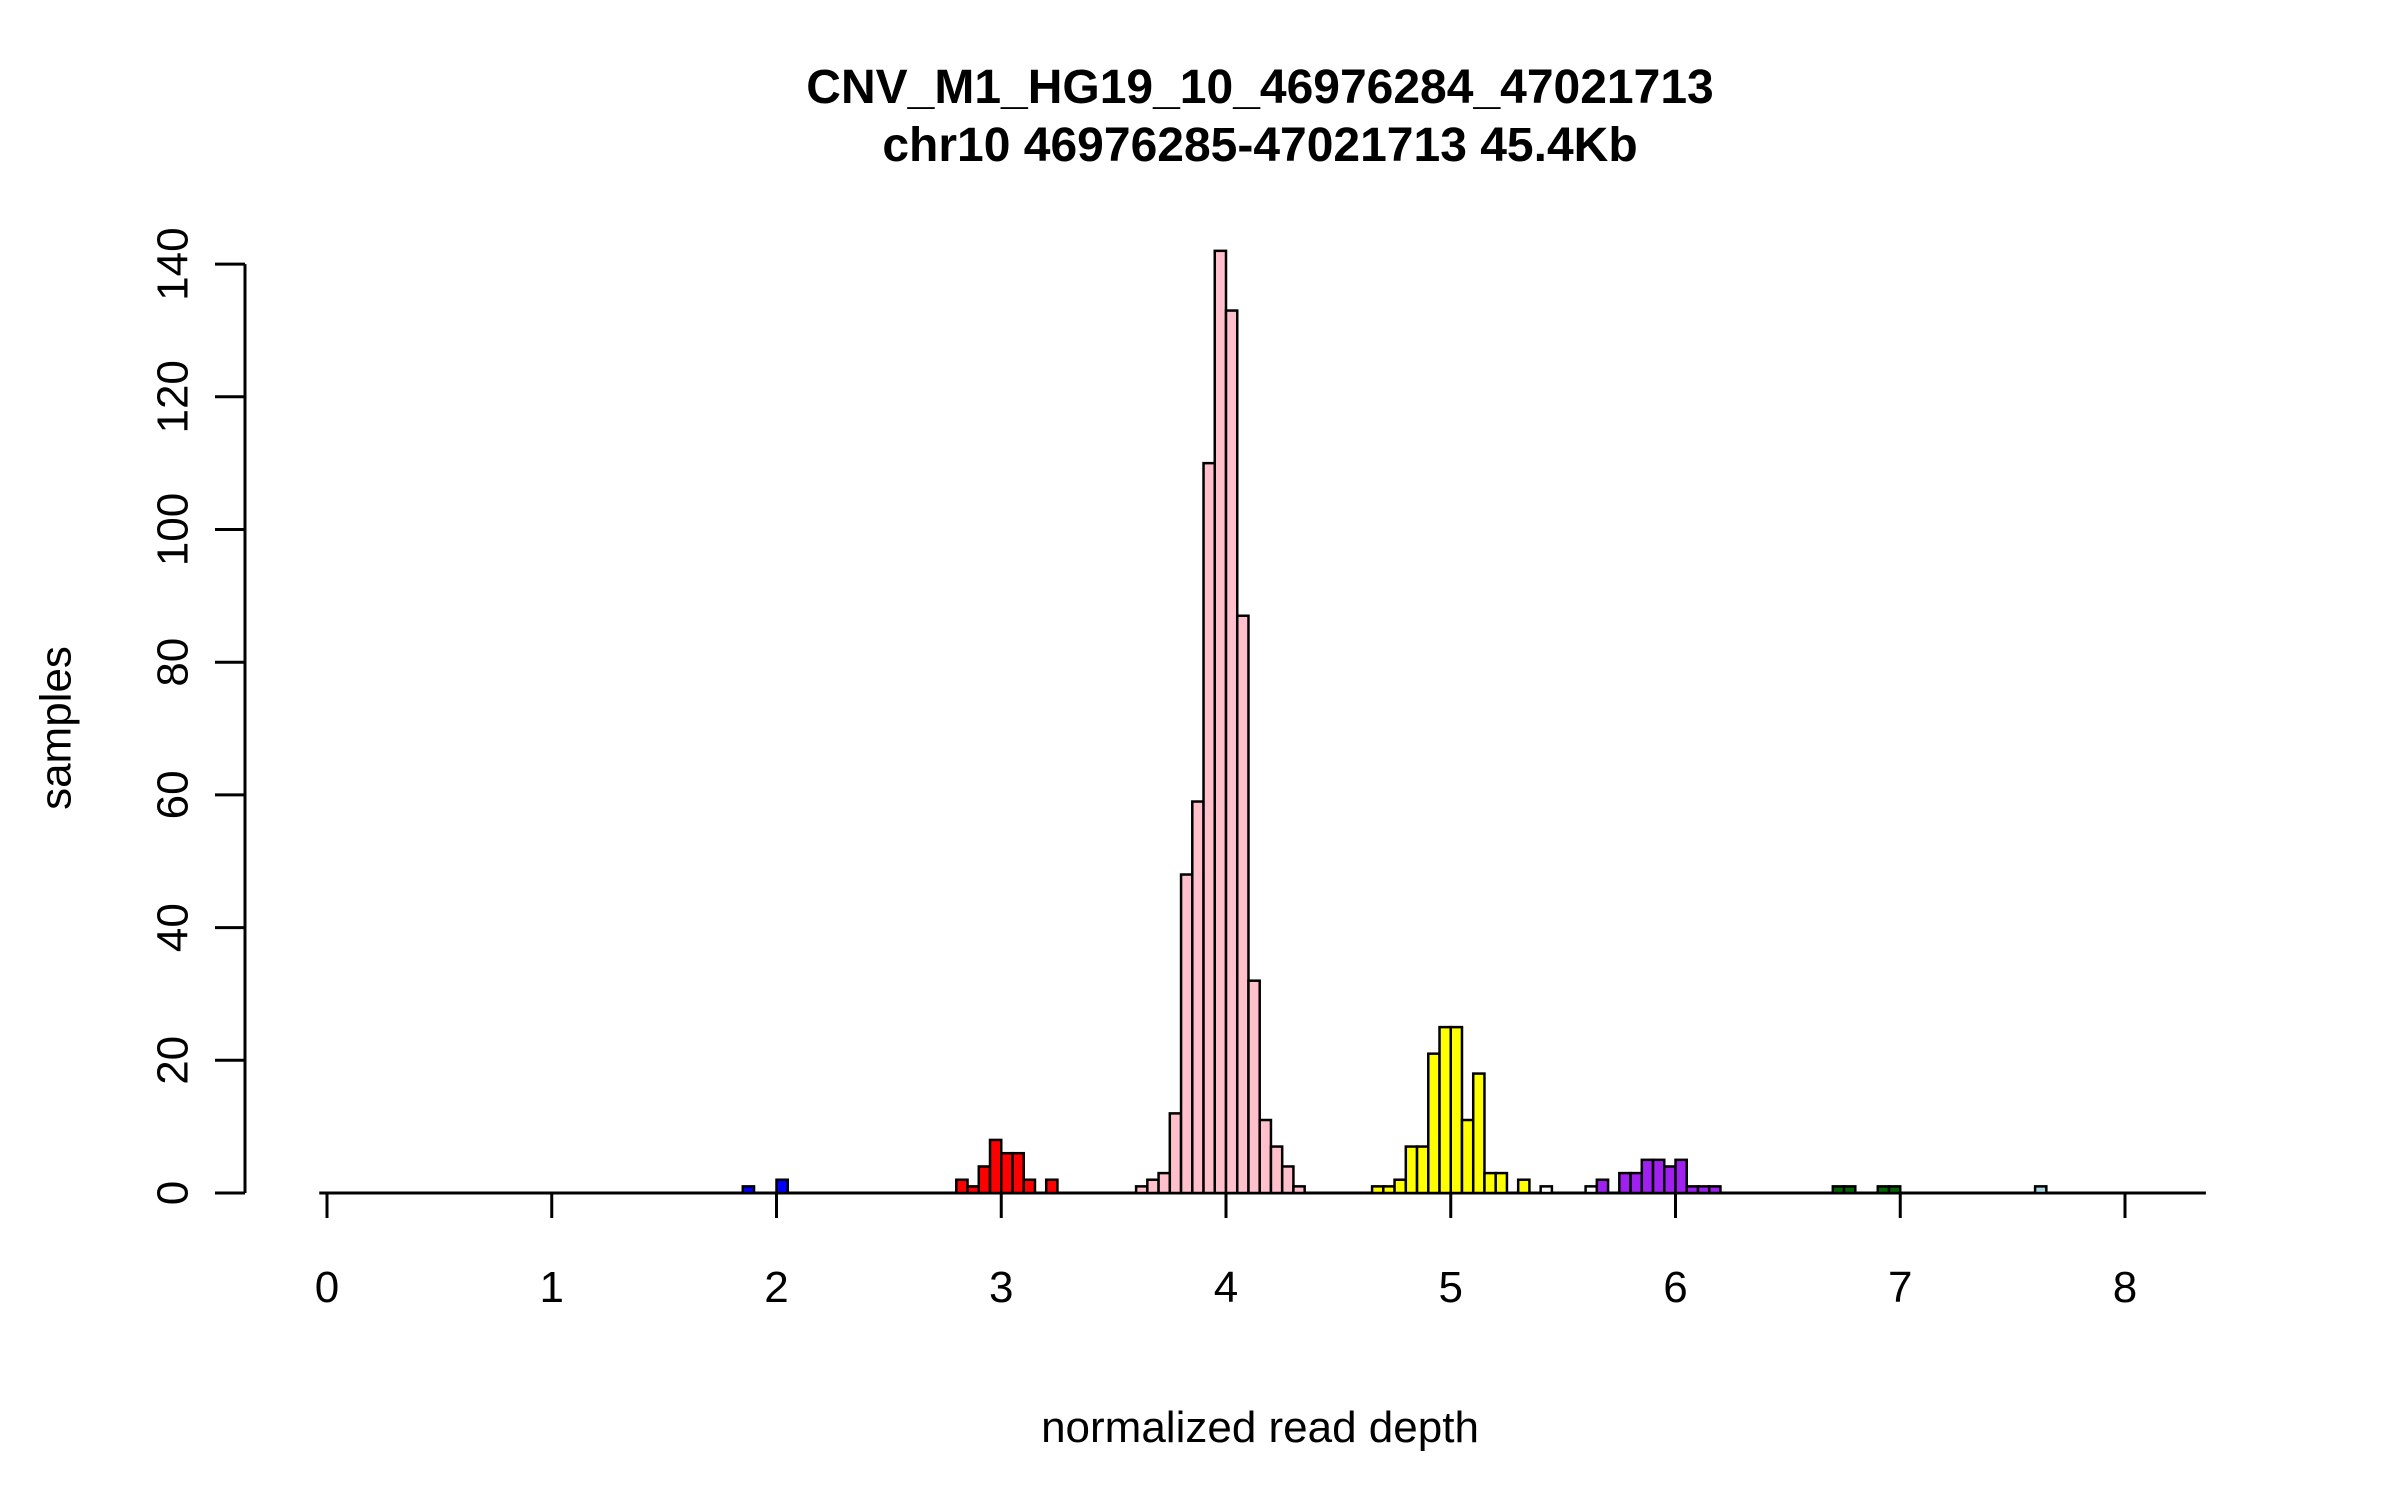  Describe the element at coordinates (1259, 145) in the screenshot. I see `chart-subtitle: chr10 46976285-47021713 45.4Kb` at that location.